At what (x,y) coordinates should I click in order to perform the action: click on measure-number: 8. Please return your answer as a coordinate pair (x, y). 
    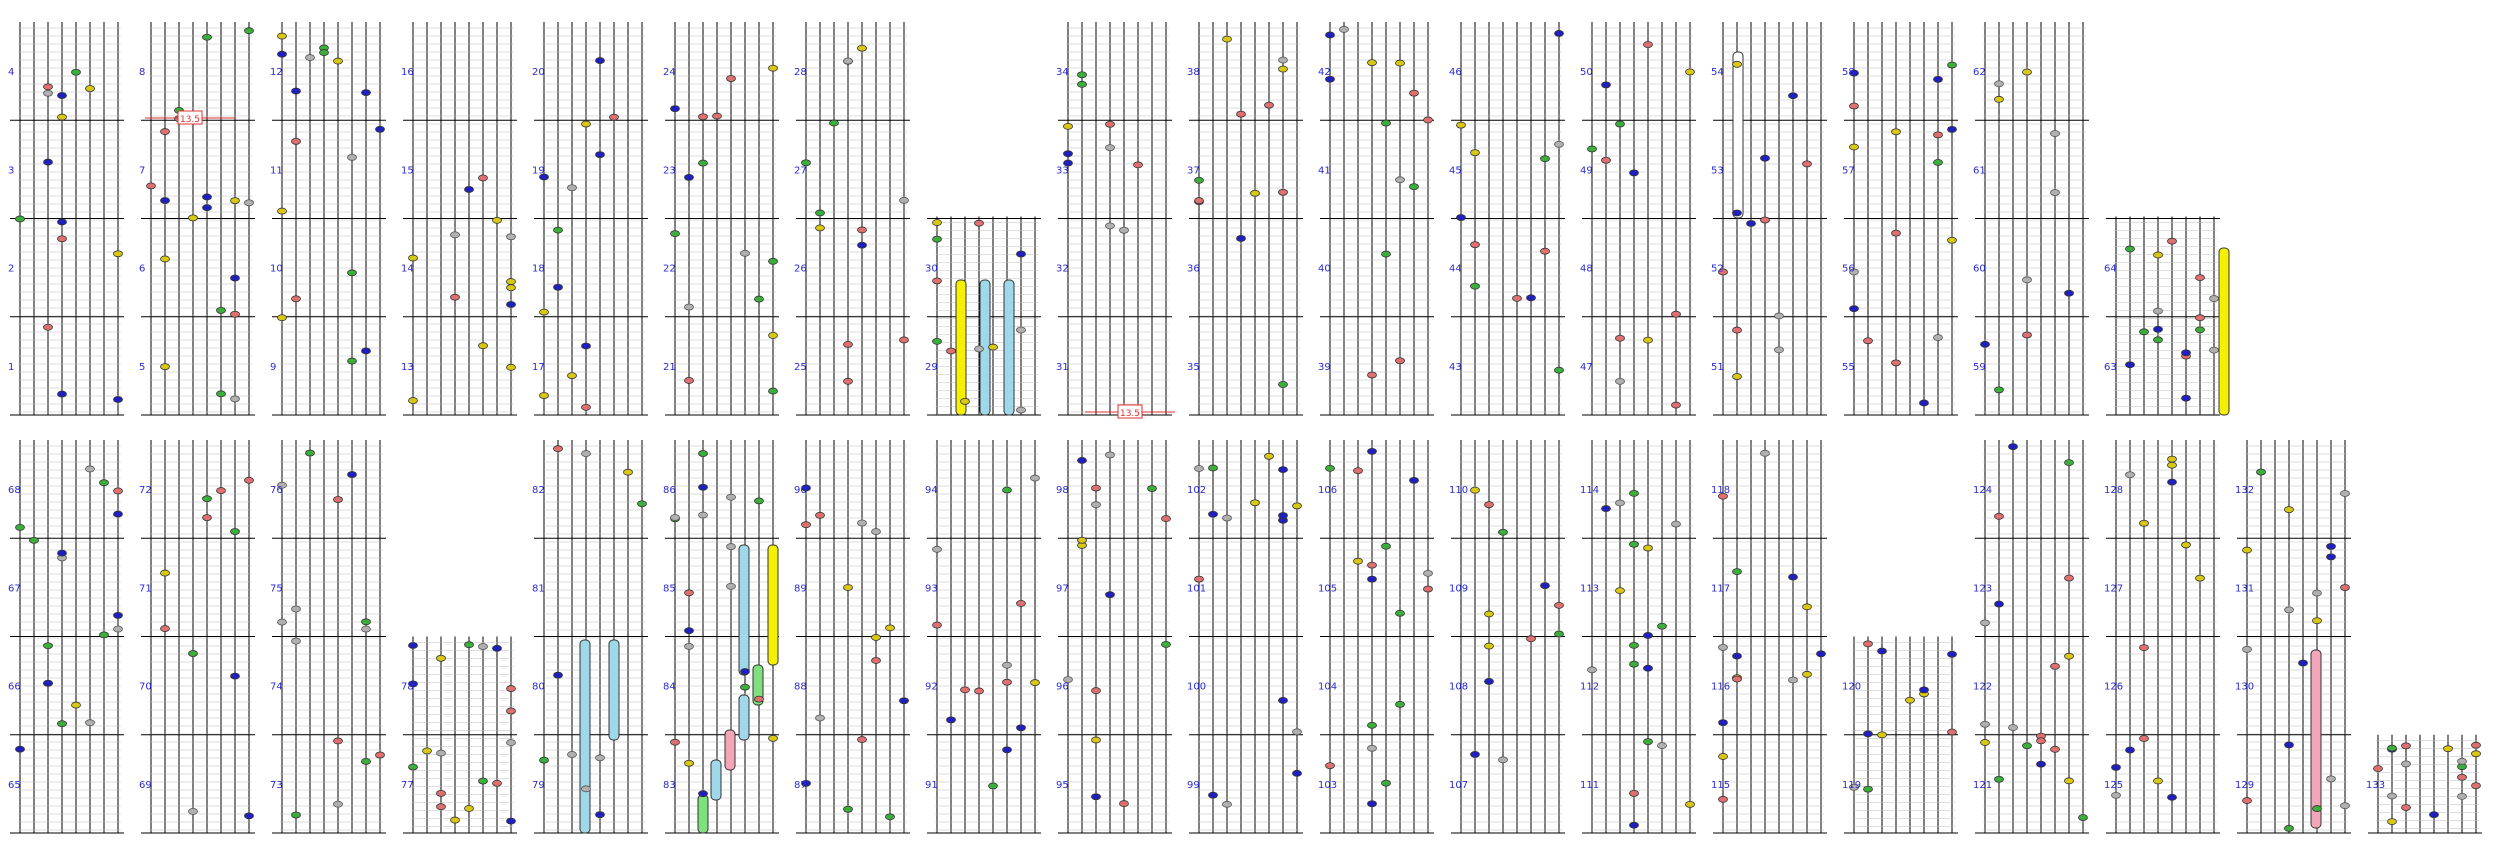
    Looking at the image, I should click on (142, 72).